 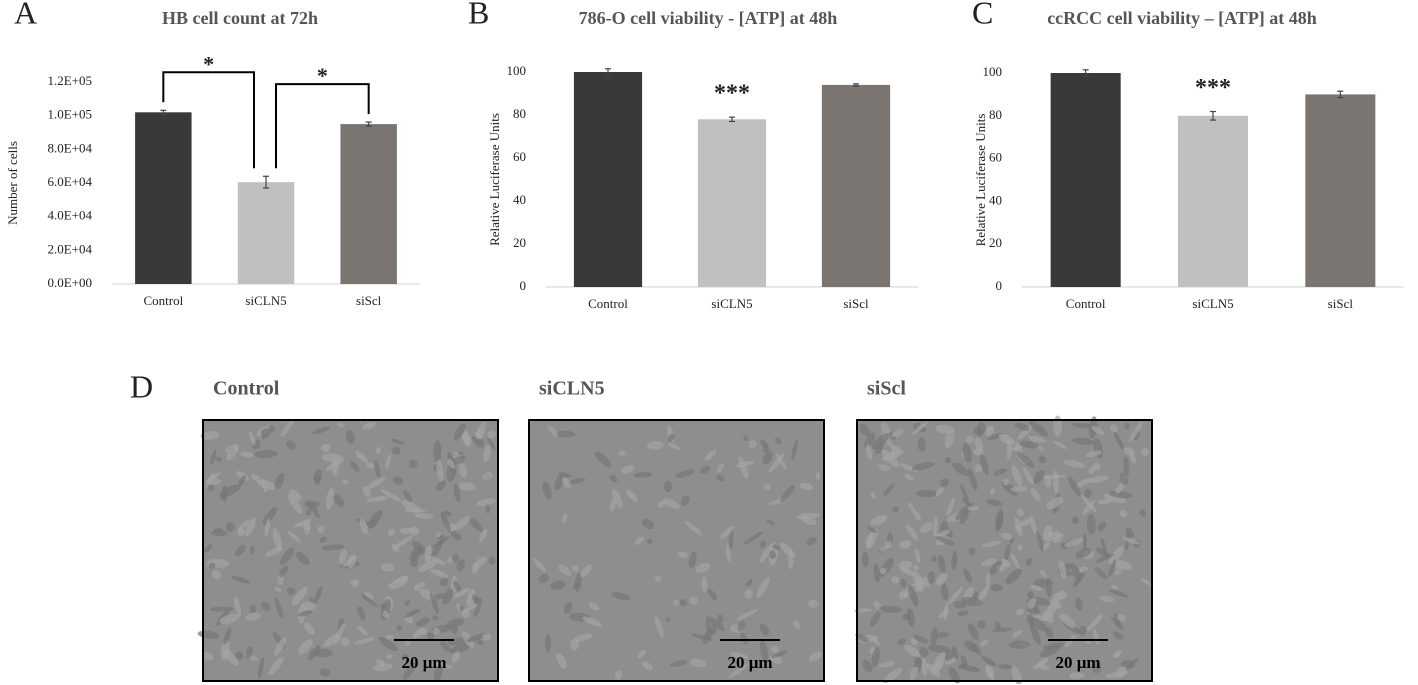 What do you see at coordinates (995, 157) in the screenshot?
I see `y-tick-label: 60` at bounding box center [995, 157].